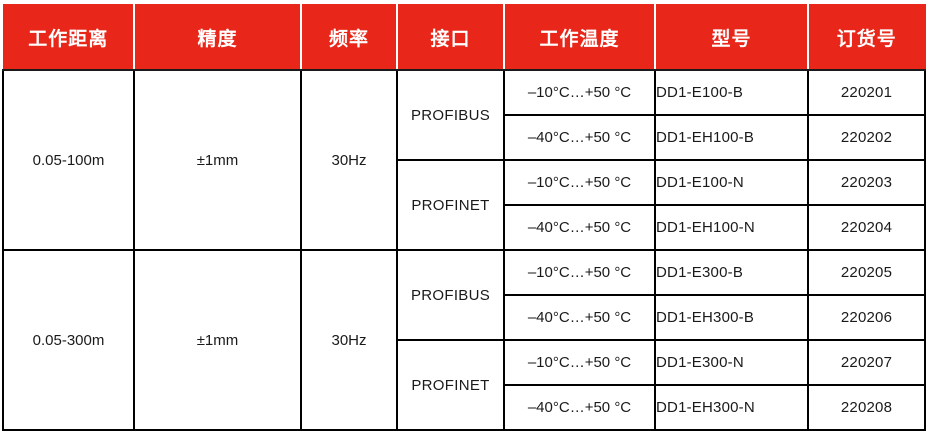  I want to click on cell-model: DD1-E100-N, so click(731, 182).